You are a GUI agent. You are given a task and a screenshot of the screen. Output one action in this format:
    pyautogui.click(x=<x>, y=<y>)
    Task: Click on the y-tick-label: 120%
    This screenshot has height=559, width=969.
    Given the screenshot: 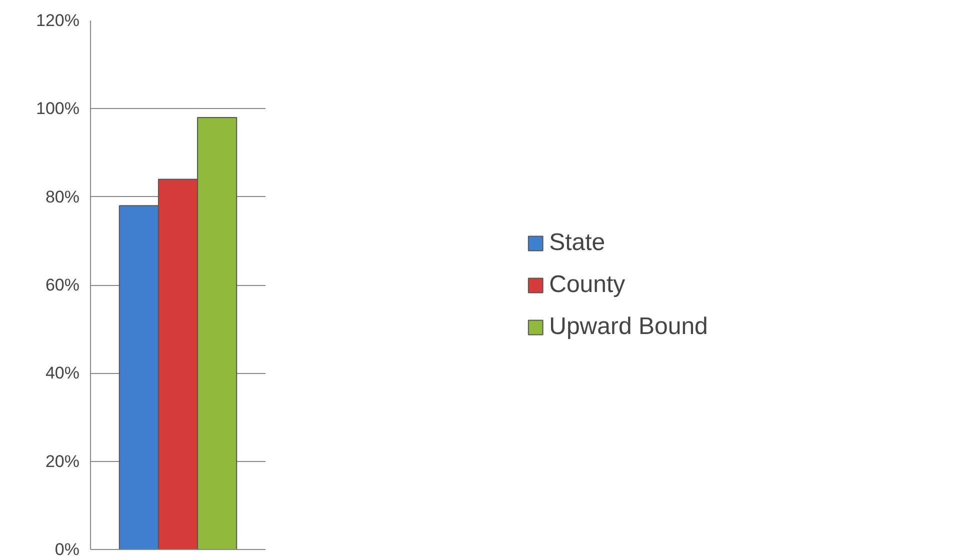 What is the action you would take?
    pyautogui.click(x=58, y=20)
    